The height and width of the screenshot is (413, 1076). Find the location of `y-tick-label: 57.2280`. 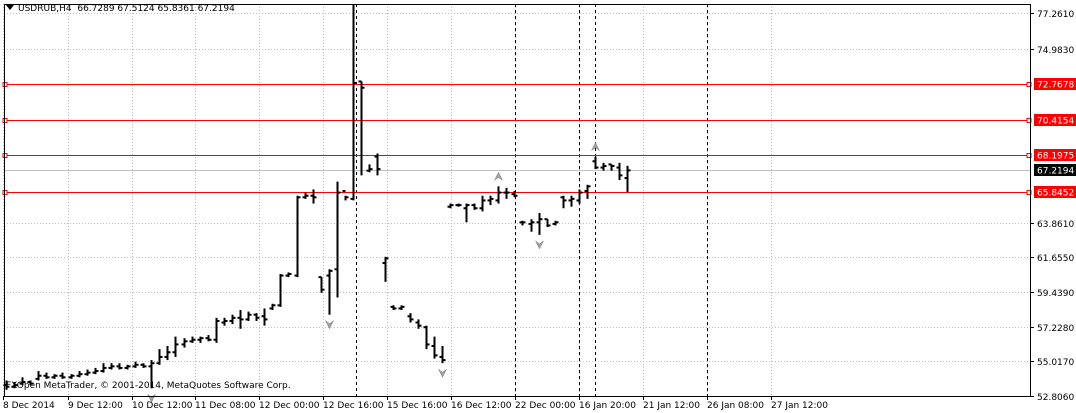

y-tick-label: 57.2280 is located at coordinates (1055, 329).